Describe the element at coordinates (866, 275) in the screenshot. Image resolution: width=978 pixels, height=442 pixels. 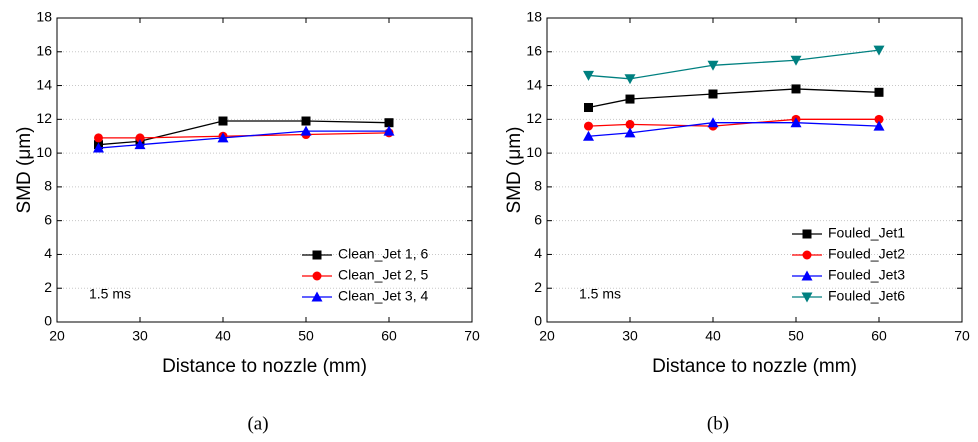
I see `legend-label: Fouled_Jet3` at that location.